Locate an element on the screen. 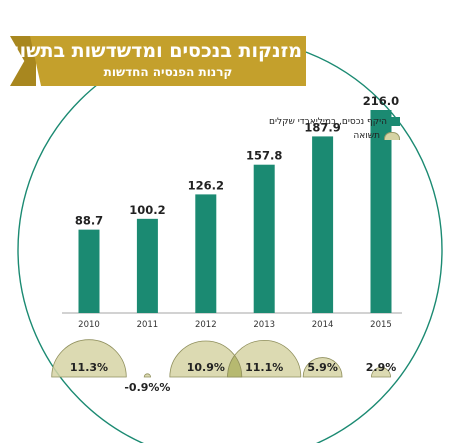 The height and width of the screenshot is (443, 458). bar-2010 is located at coordinates (89, 271).